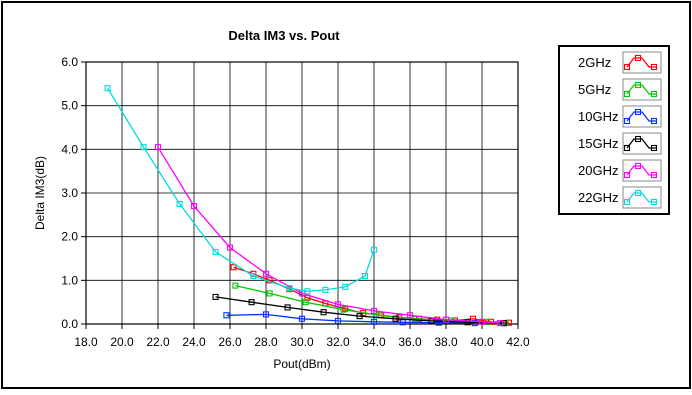 The image size is (692, 395). Describe the element at coordinates (620, 197) in the screenshot. I see `legend-item-22ghz: 22GHz` at that location.